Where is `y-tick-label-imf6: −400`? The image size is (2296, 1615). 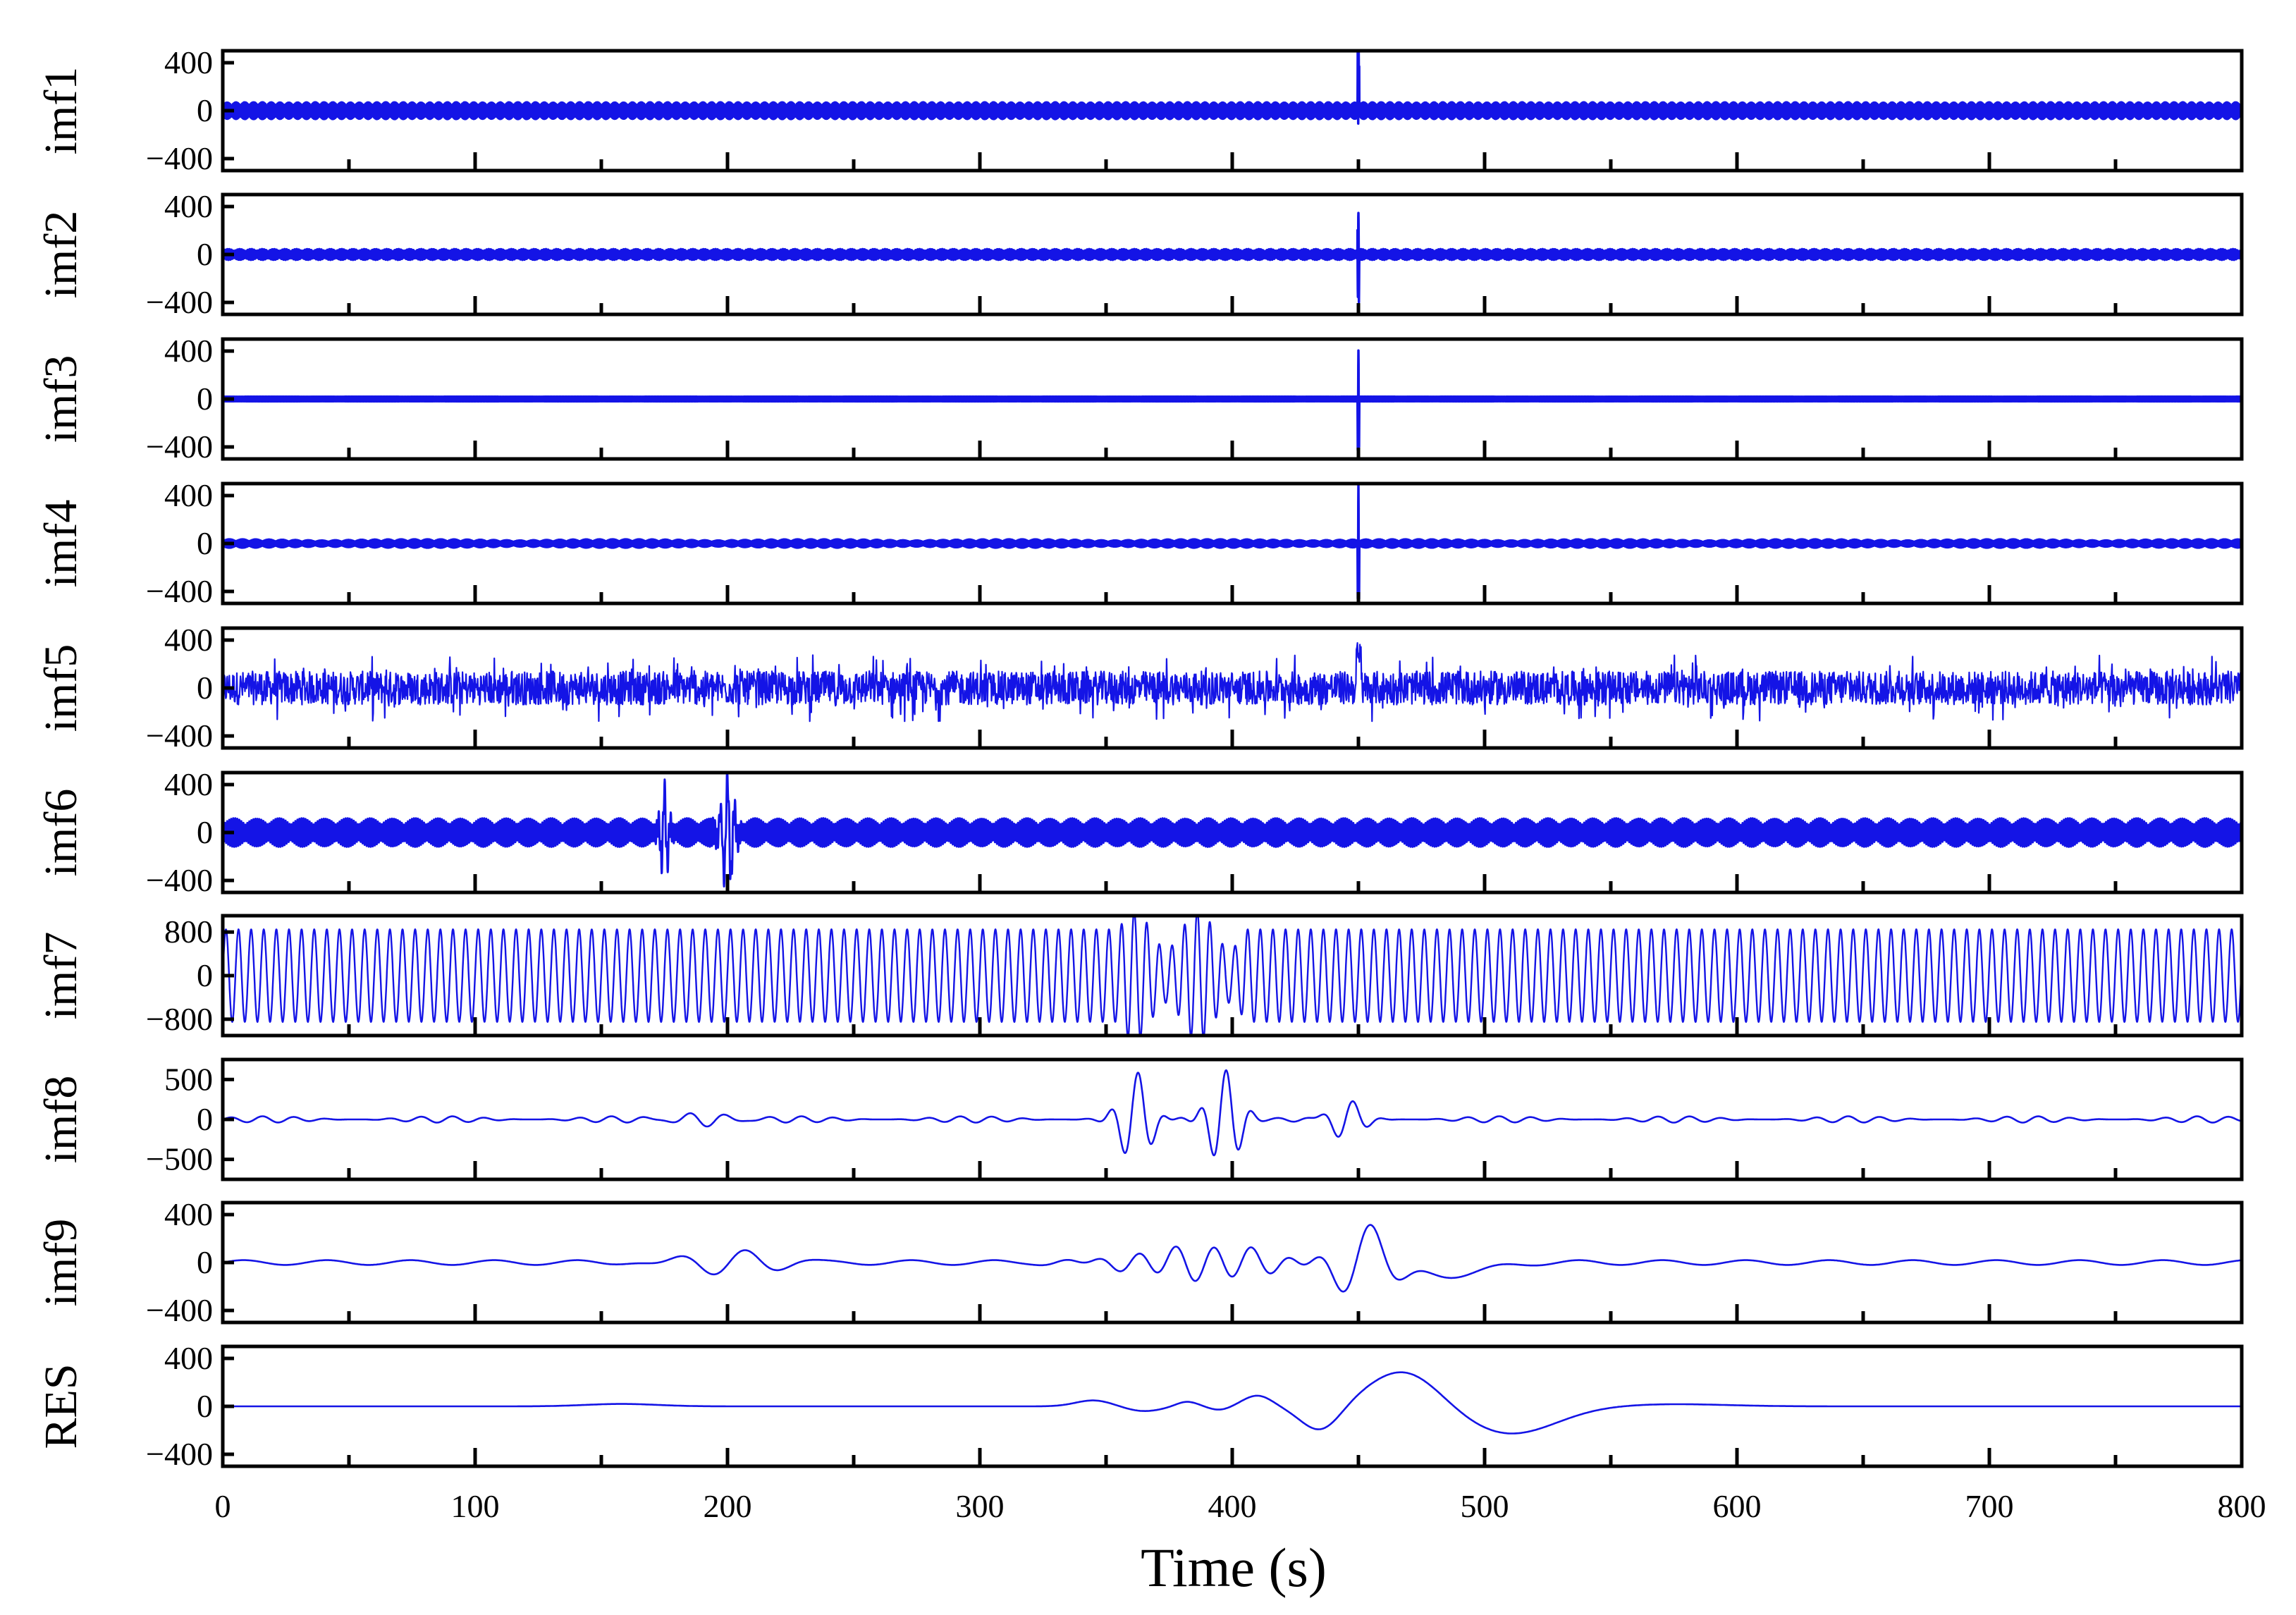 y-tick-label-imf6: −400 is located at coordinates (179, 880).